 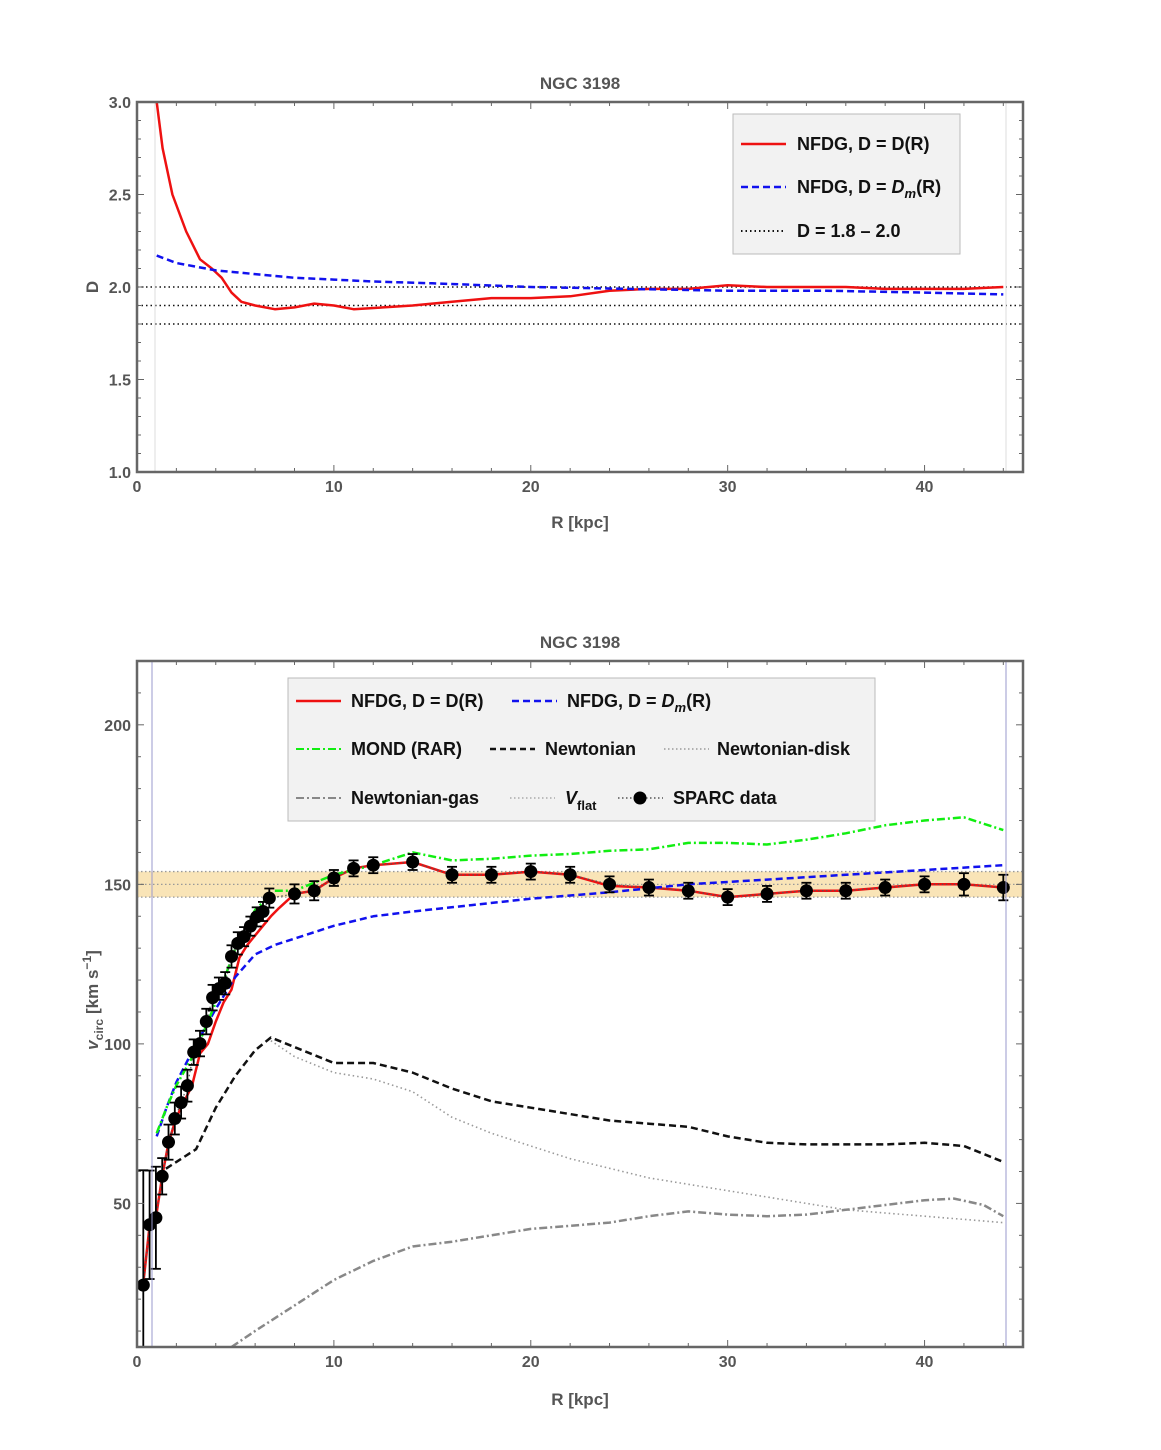 I want to click on bottom-x-tick-label: 40, so click(x=925, y=1362).